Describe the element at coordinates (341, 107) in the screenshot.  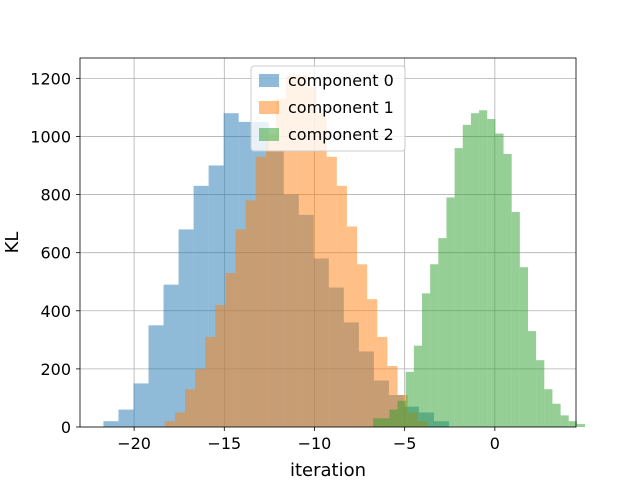
I see `legend-label: component 1` at that location.